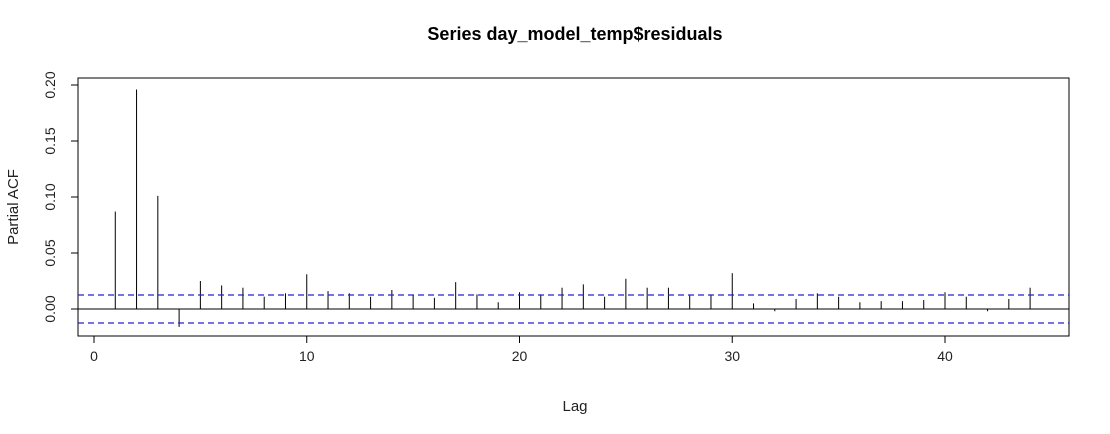  I want to click on y-tick-label: 0.15, so click(50, 140).